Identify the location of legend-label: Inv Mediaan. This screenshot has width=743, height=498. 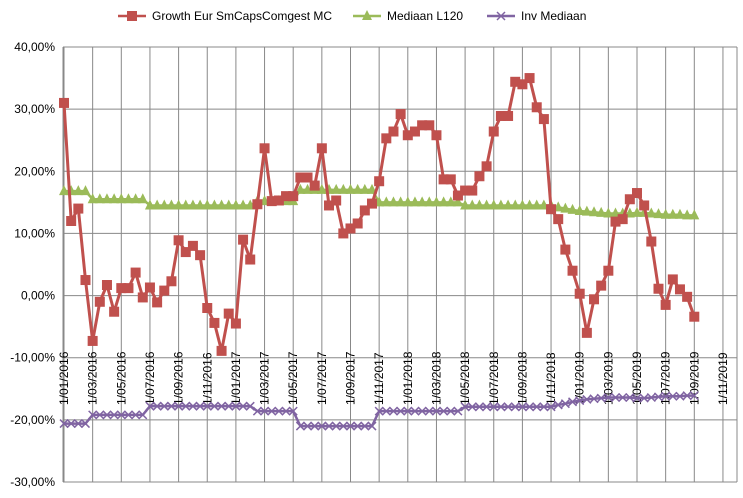
(553, 16).